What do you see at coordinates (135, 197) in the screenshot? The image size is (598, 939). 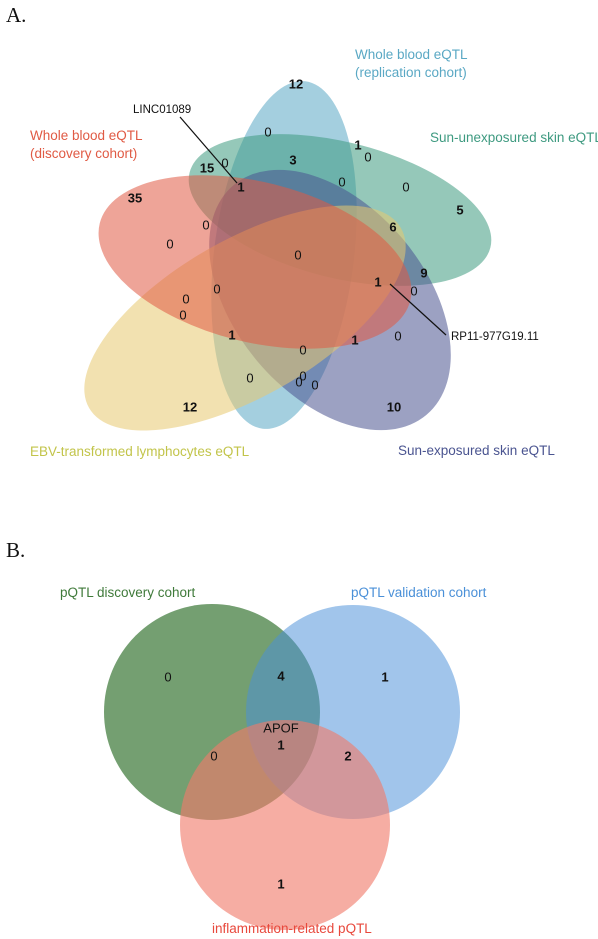 I see `count: 35` at bounding box center [135, 197].